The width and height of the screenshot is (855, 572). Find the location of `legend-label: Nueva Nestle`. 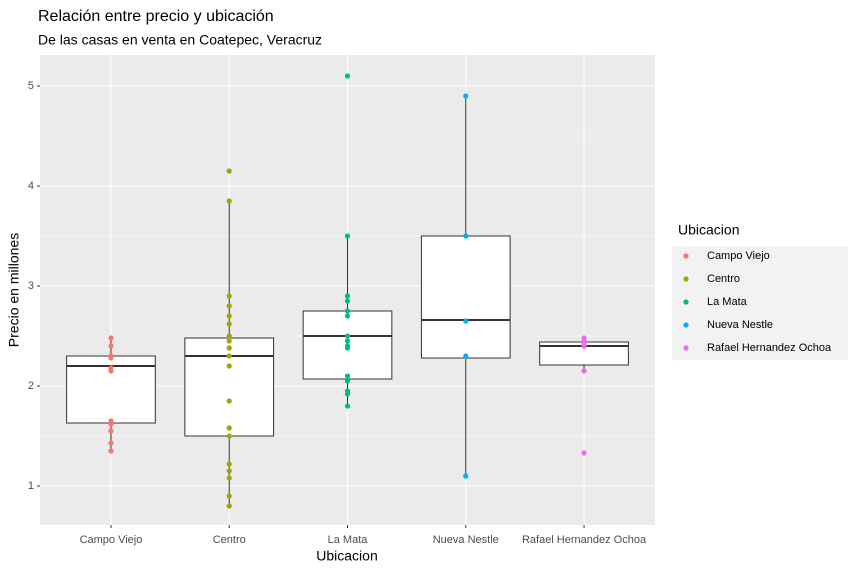

legend-label: Nueva Nestle is located at coordinates (740, 325).